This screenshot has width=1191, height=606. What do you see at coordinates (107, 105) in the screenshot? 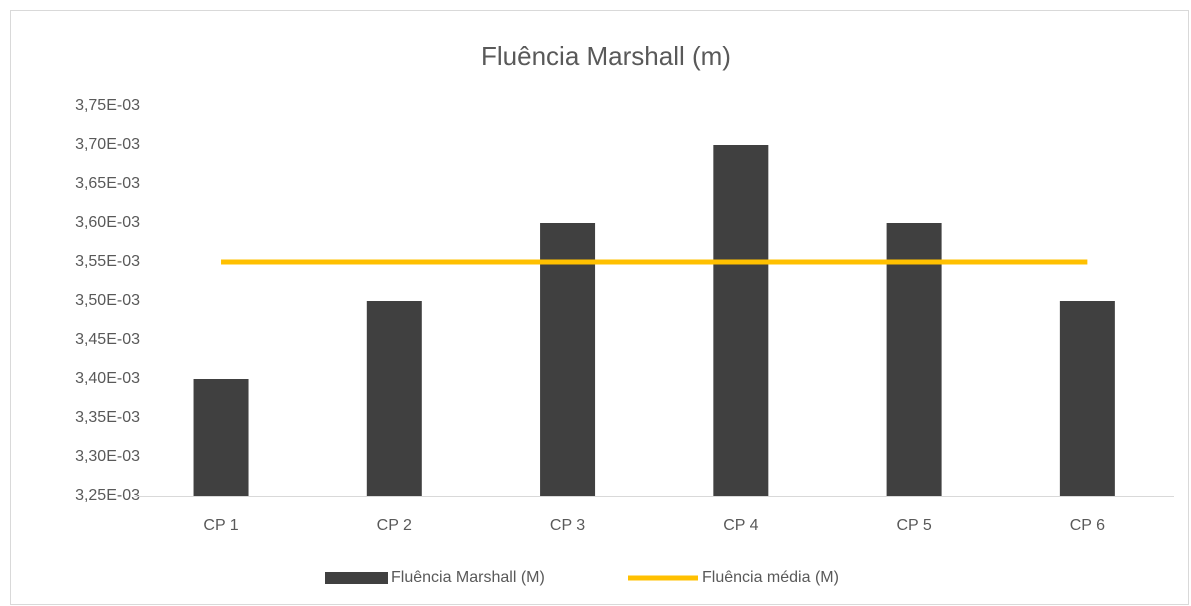
I see `y-tick-label: 3,75E-03` at bounding box center [107, 105].